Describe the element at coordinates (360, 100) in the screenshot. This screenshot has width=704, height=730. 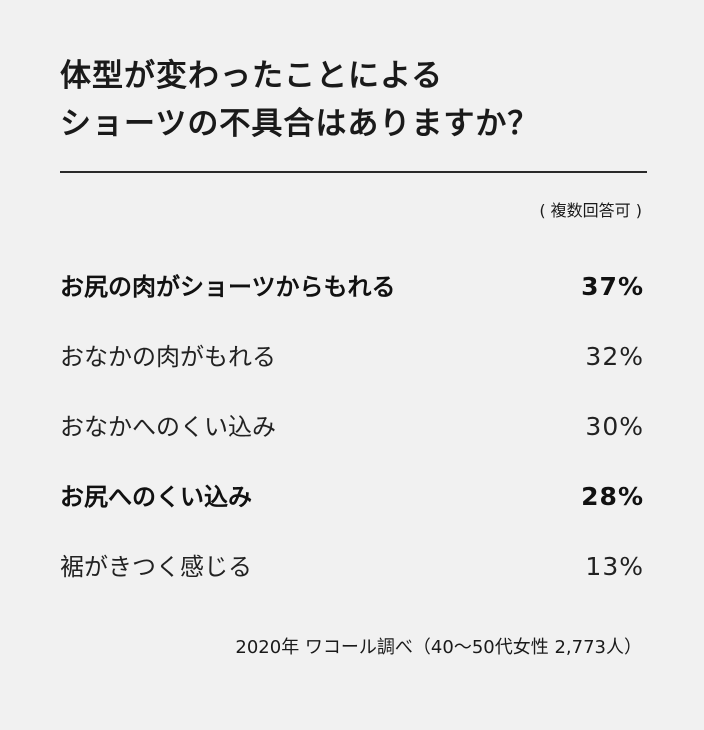
I see `survey-title: 体型が変わったことによる ショーツの不具合はありますか？` at that location.